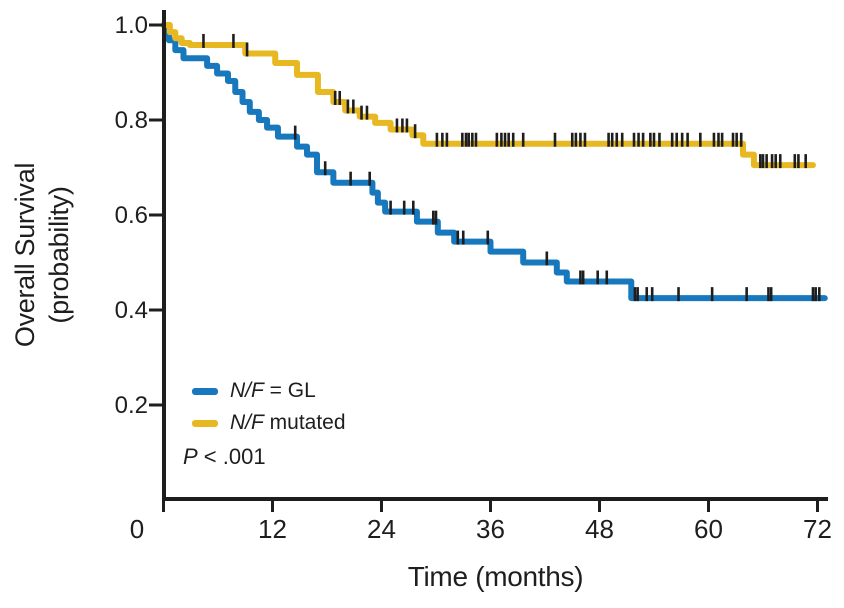  I want to click on y-tick-label: 0.6, so click(131, 215).